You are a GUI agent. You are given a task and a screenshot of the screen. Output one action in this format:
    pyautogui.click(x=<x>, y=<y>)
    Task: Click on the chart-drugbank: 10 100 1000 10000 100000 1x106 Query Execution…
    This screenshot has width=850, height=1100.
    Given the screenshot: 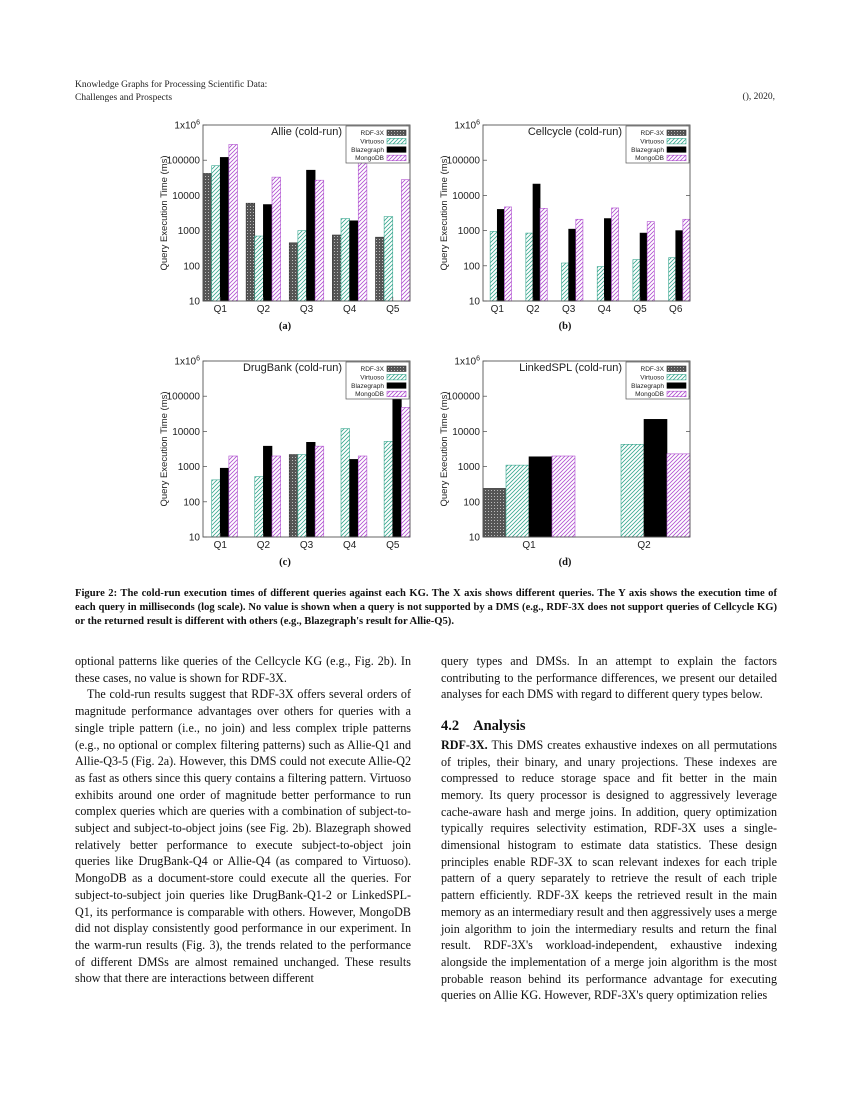 What is the action you would take?
    pyautogui.click(x=285, y=453)
    